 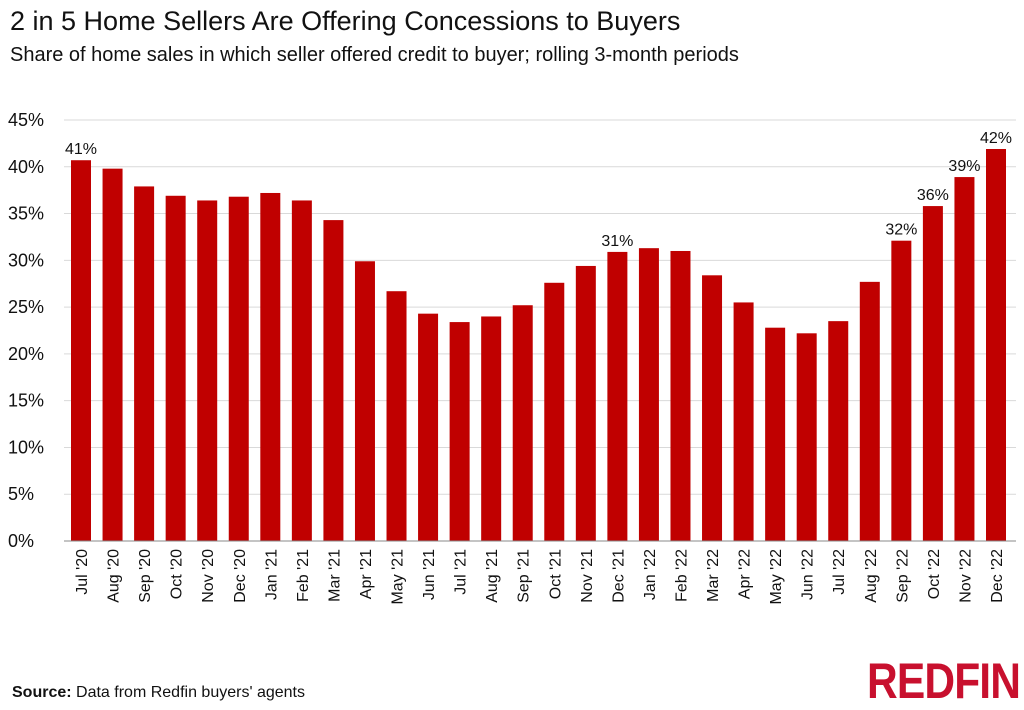 What do you see at coordinates (461, 572) in the screenshot?
I see `x-tick-label: Jul '21` at bounding box center [461, 572].